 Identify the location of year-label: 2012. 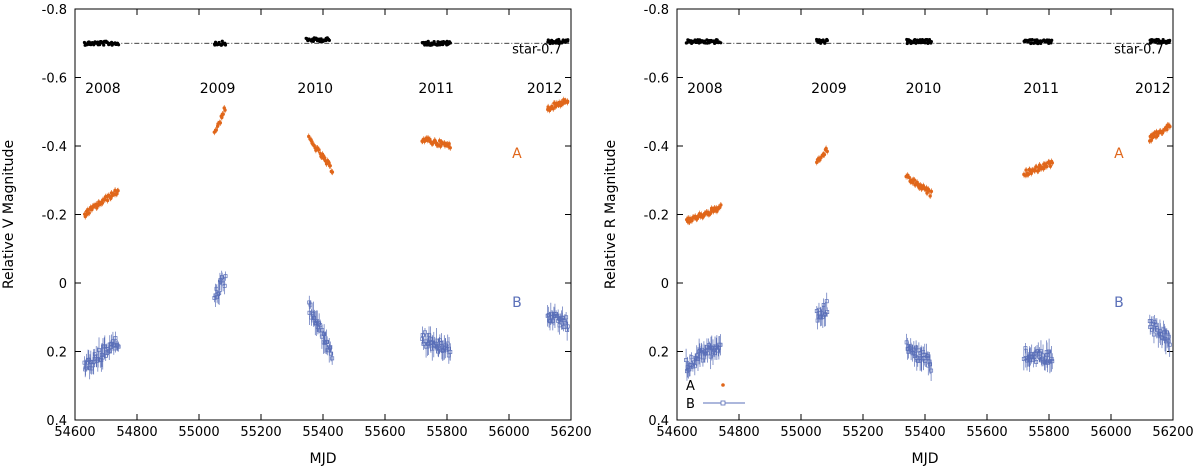
(1153, 89).